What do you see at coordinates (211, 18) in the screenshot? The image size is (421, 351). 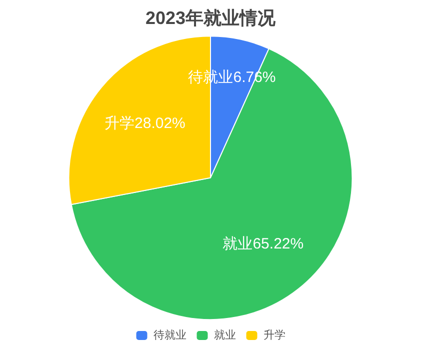 I see `chart-title: 2023年就业情况` at bounding box center [211, 18].